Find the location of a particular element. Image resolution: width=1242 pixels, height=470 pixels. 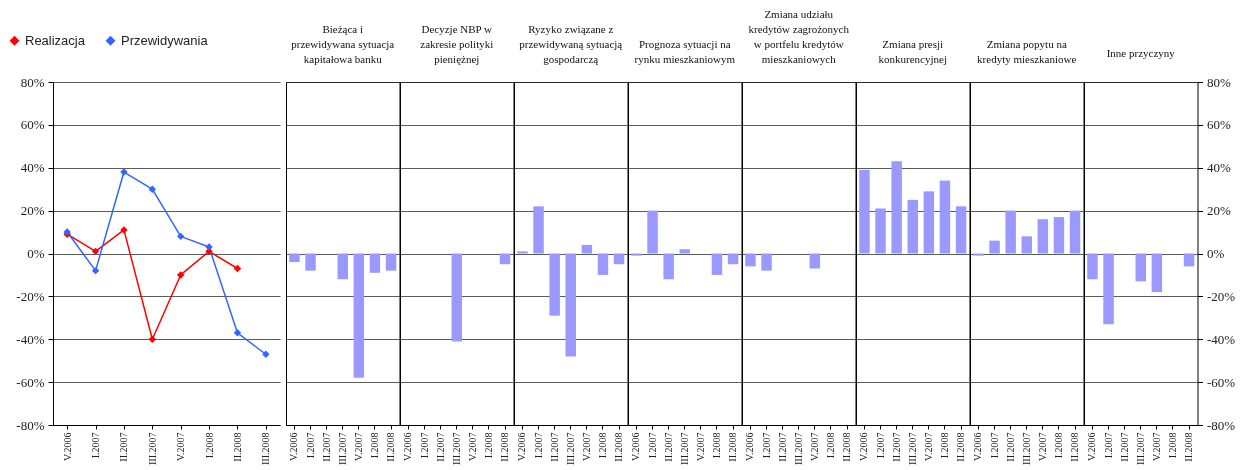

legend-label: Przewidywania is located at coordinates (165, 40).